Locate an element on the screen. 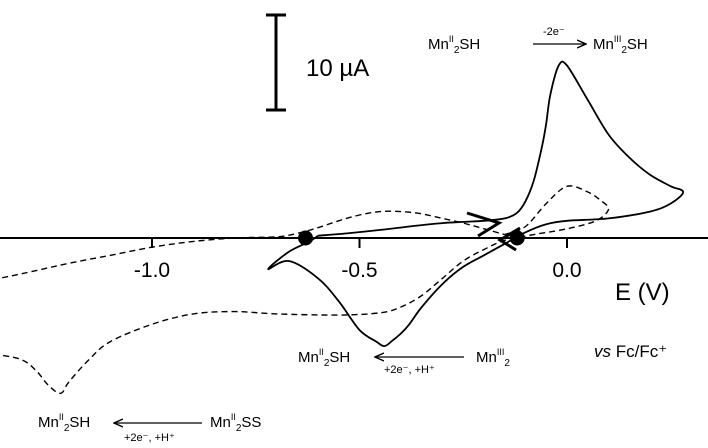  x-axis-tick-labels: -1.5-1.0-0.50.0 is located at coordinates (358, 270).